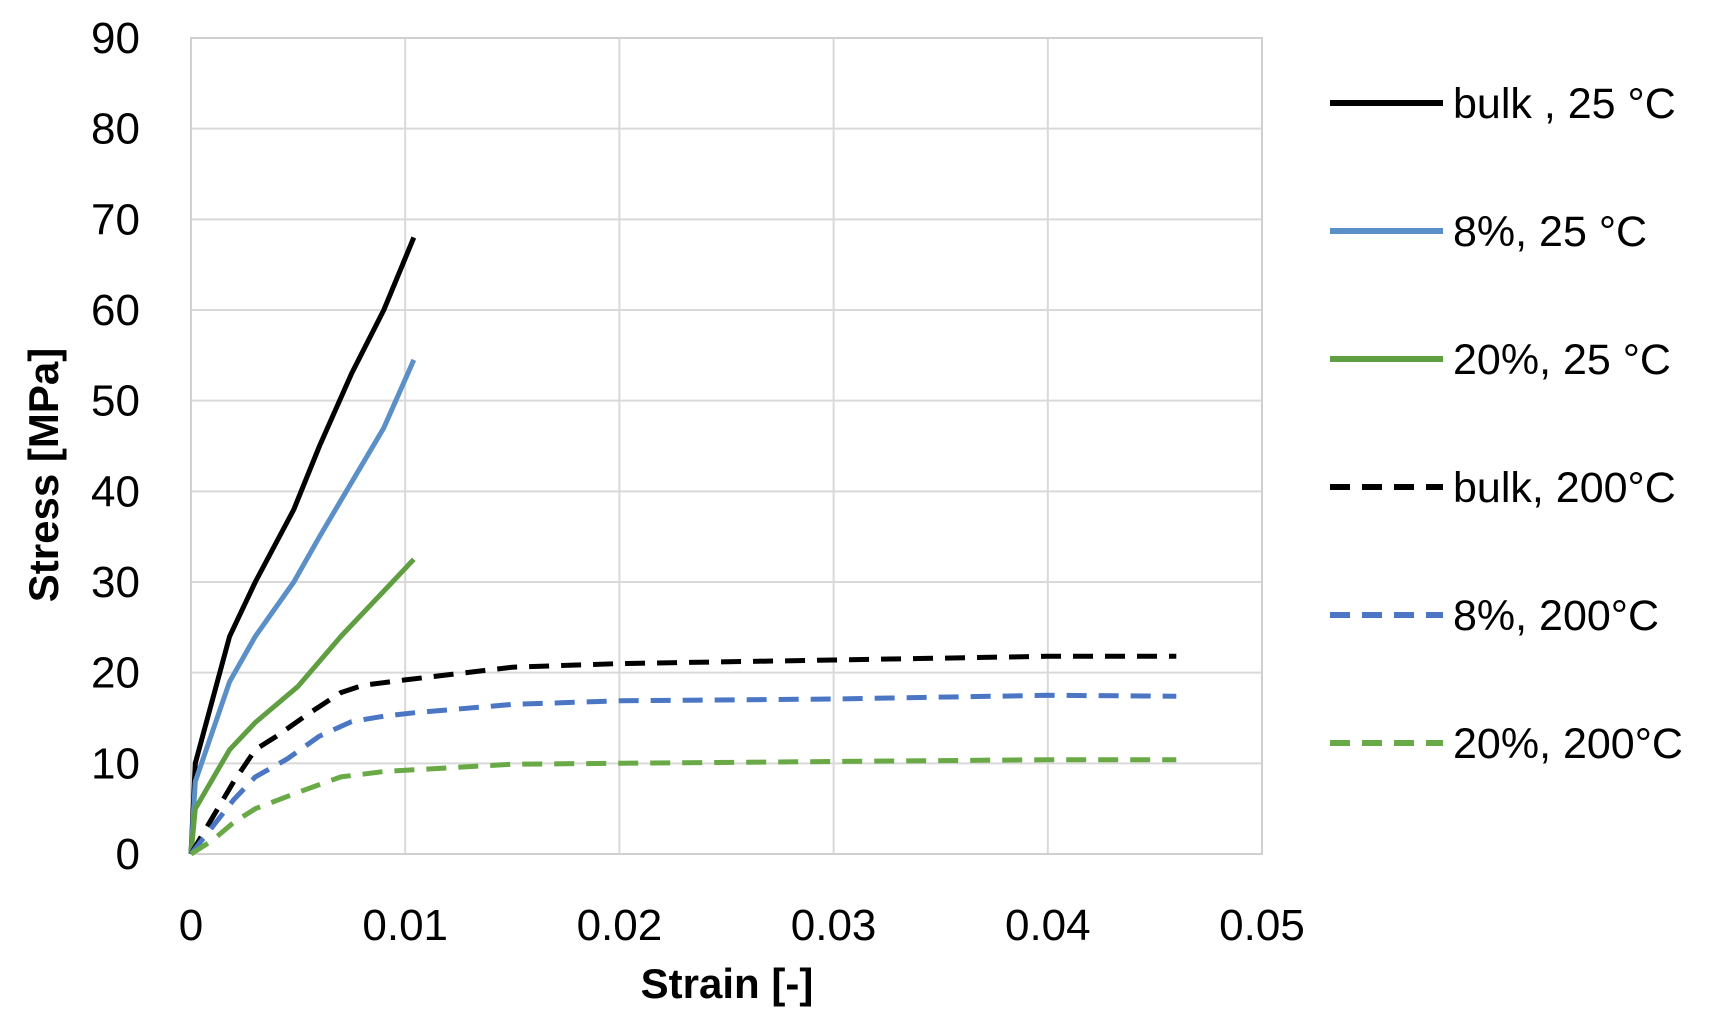  What do you see at coordinates (115, 38) in the screenshot?
I see `y-tick-label: 90` at bounding box center [115, 38].